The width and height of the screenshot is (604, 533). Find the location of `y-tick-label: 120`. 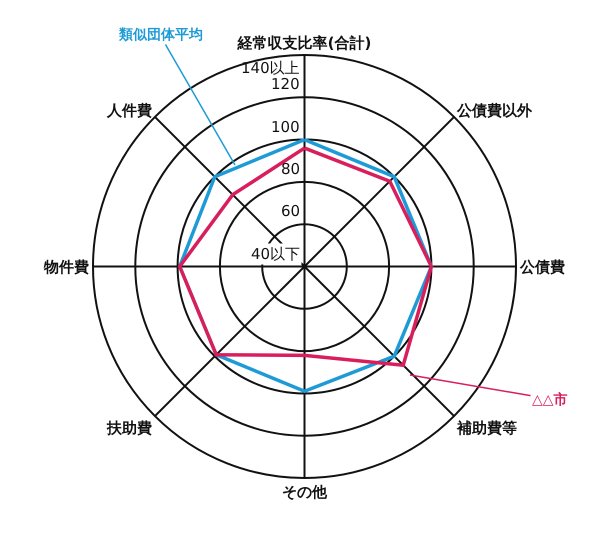

y-tick-label: 120 is located at coordinates (285, 84).